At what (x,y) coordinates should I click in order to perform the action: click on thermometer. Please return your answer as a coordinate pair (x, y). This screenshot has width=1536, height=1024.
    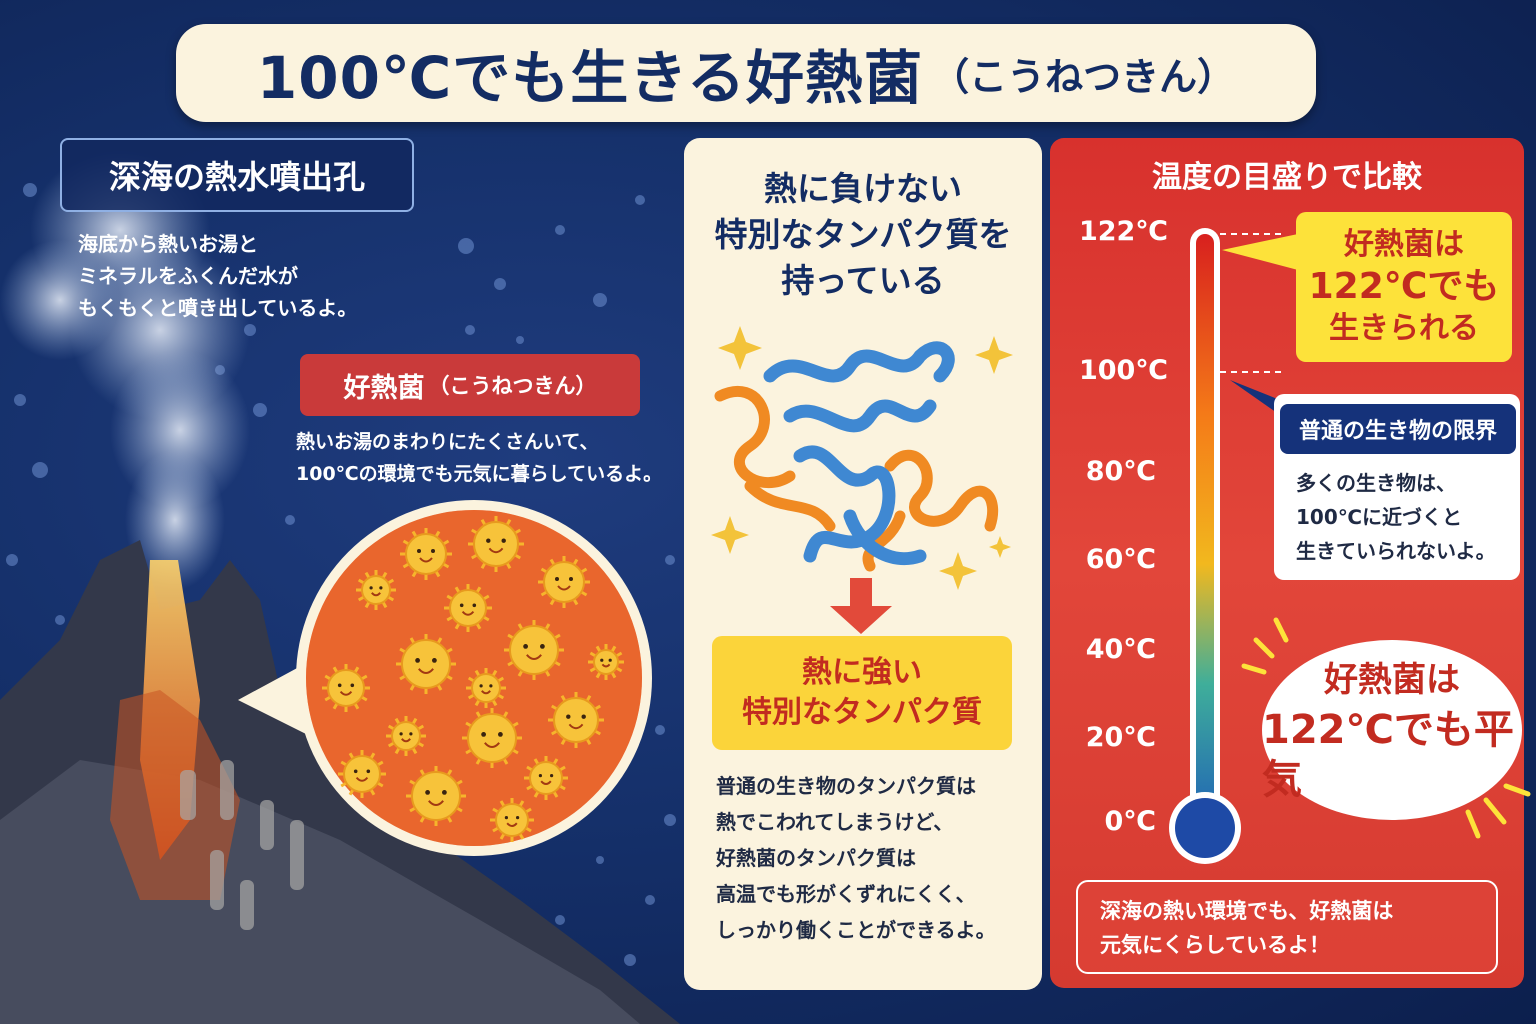
    Looking at the image, I should click on (1225, 546).